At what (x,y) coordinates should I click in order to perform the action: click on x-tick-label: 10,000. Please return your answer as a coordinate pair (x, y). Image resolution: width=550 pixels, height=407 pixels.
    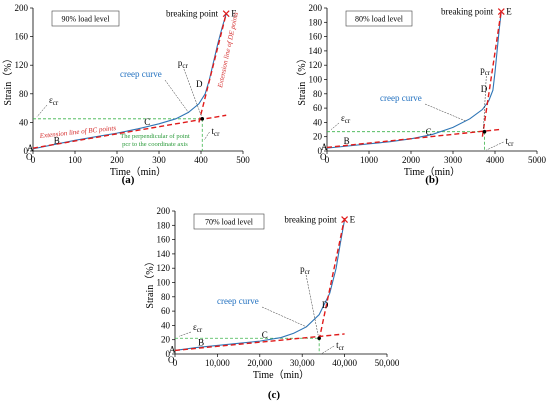
    Looking at the image, I should click on (217, 363).